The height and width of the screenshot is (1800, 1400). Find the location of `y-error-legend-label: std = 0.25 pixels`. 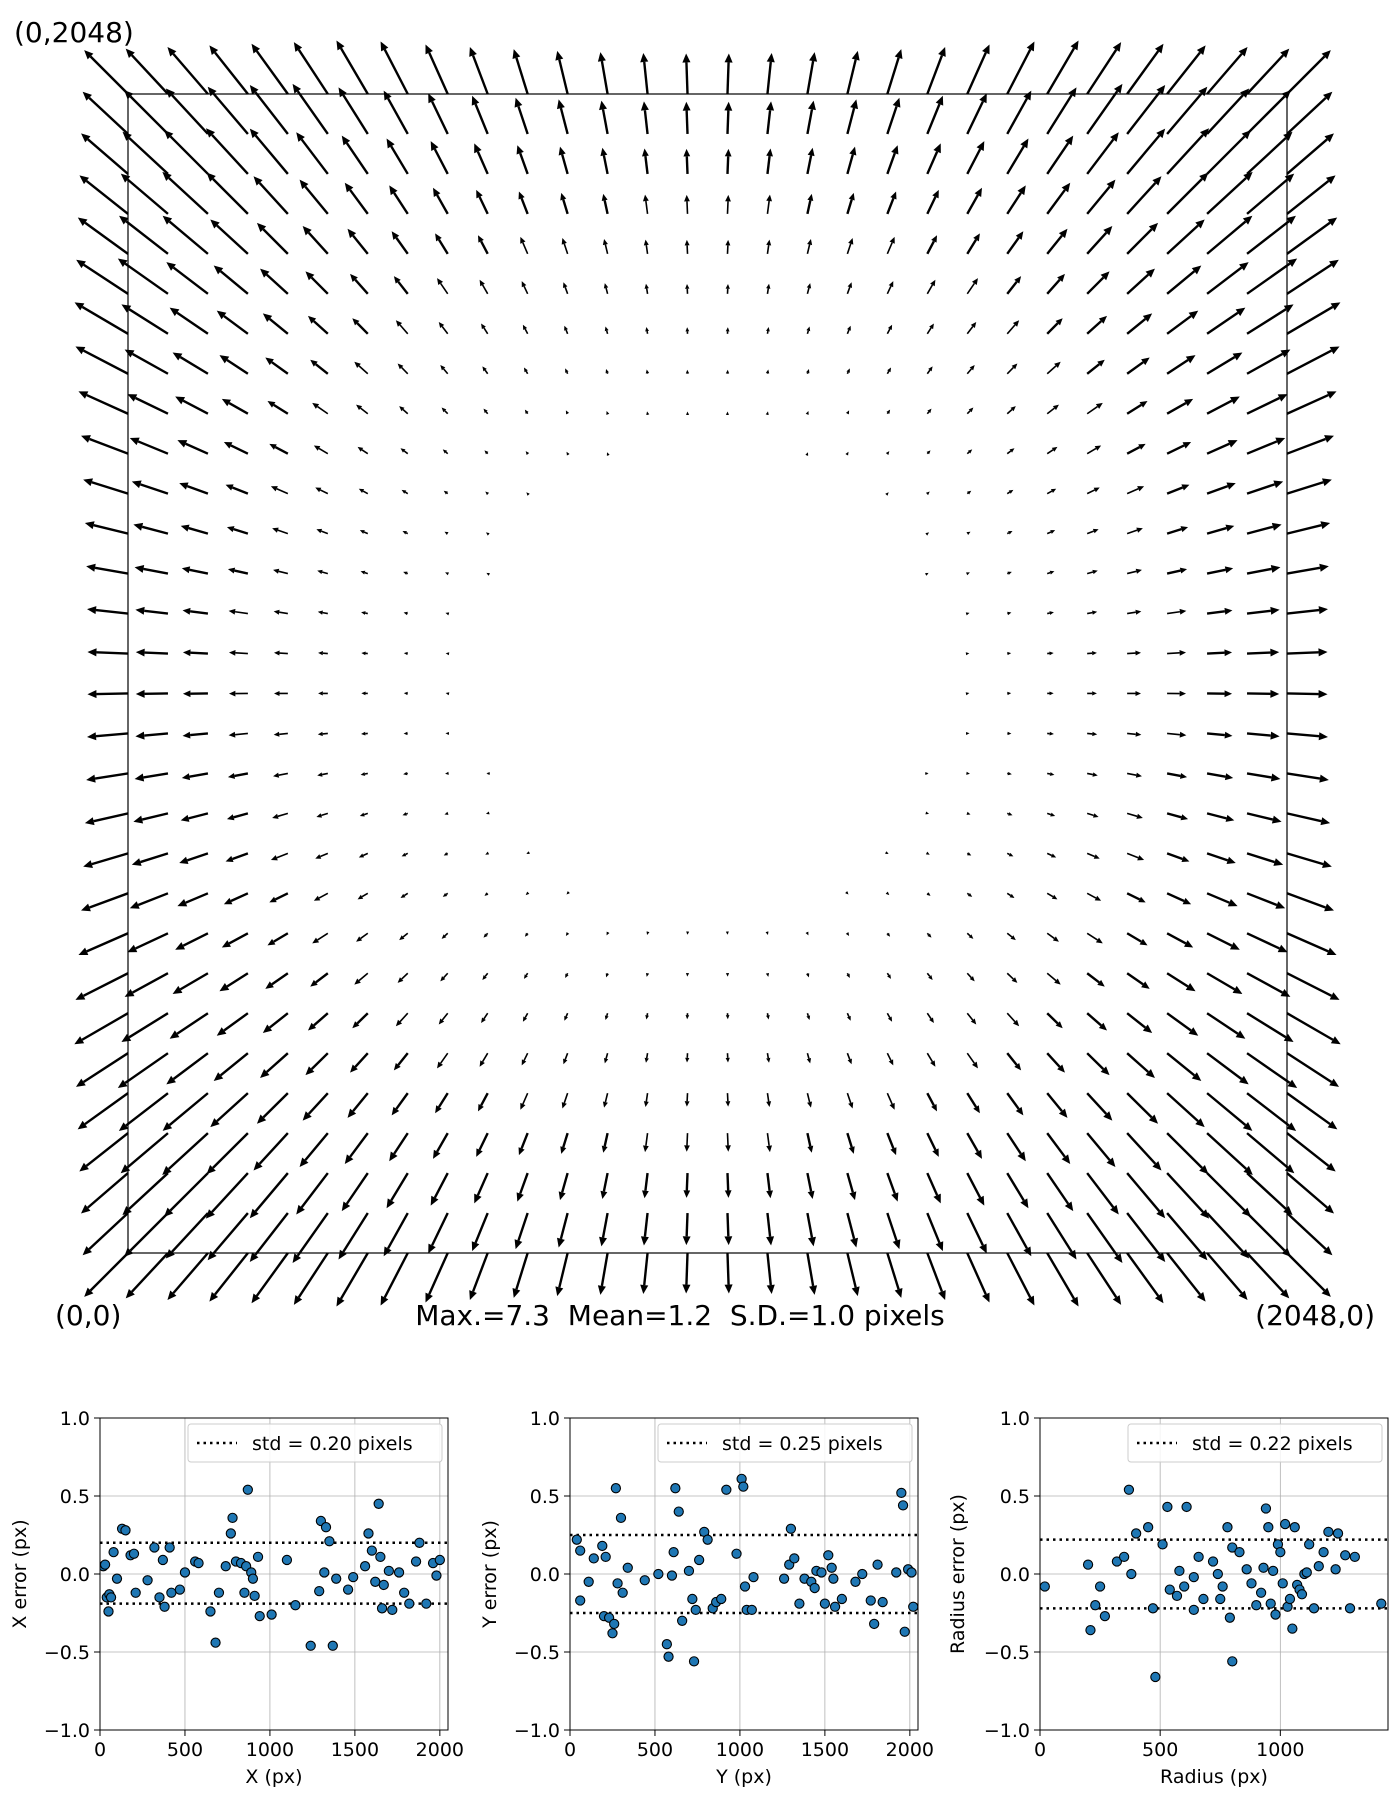

y-error-legend-label: std = 0.25 pixels is located at coordinates (802, 1444).